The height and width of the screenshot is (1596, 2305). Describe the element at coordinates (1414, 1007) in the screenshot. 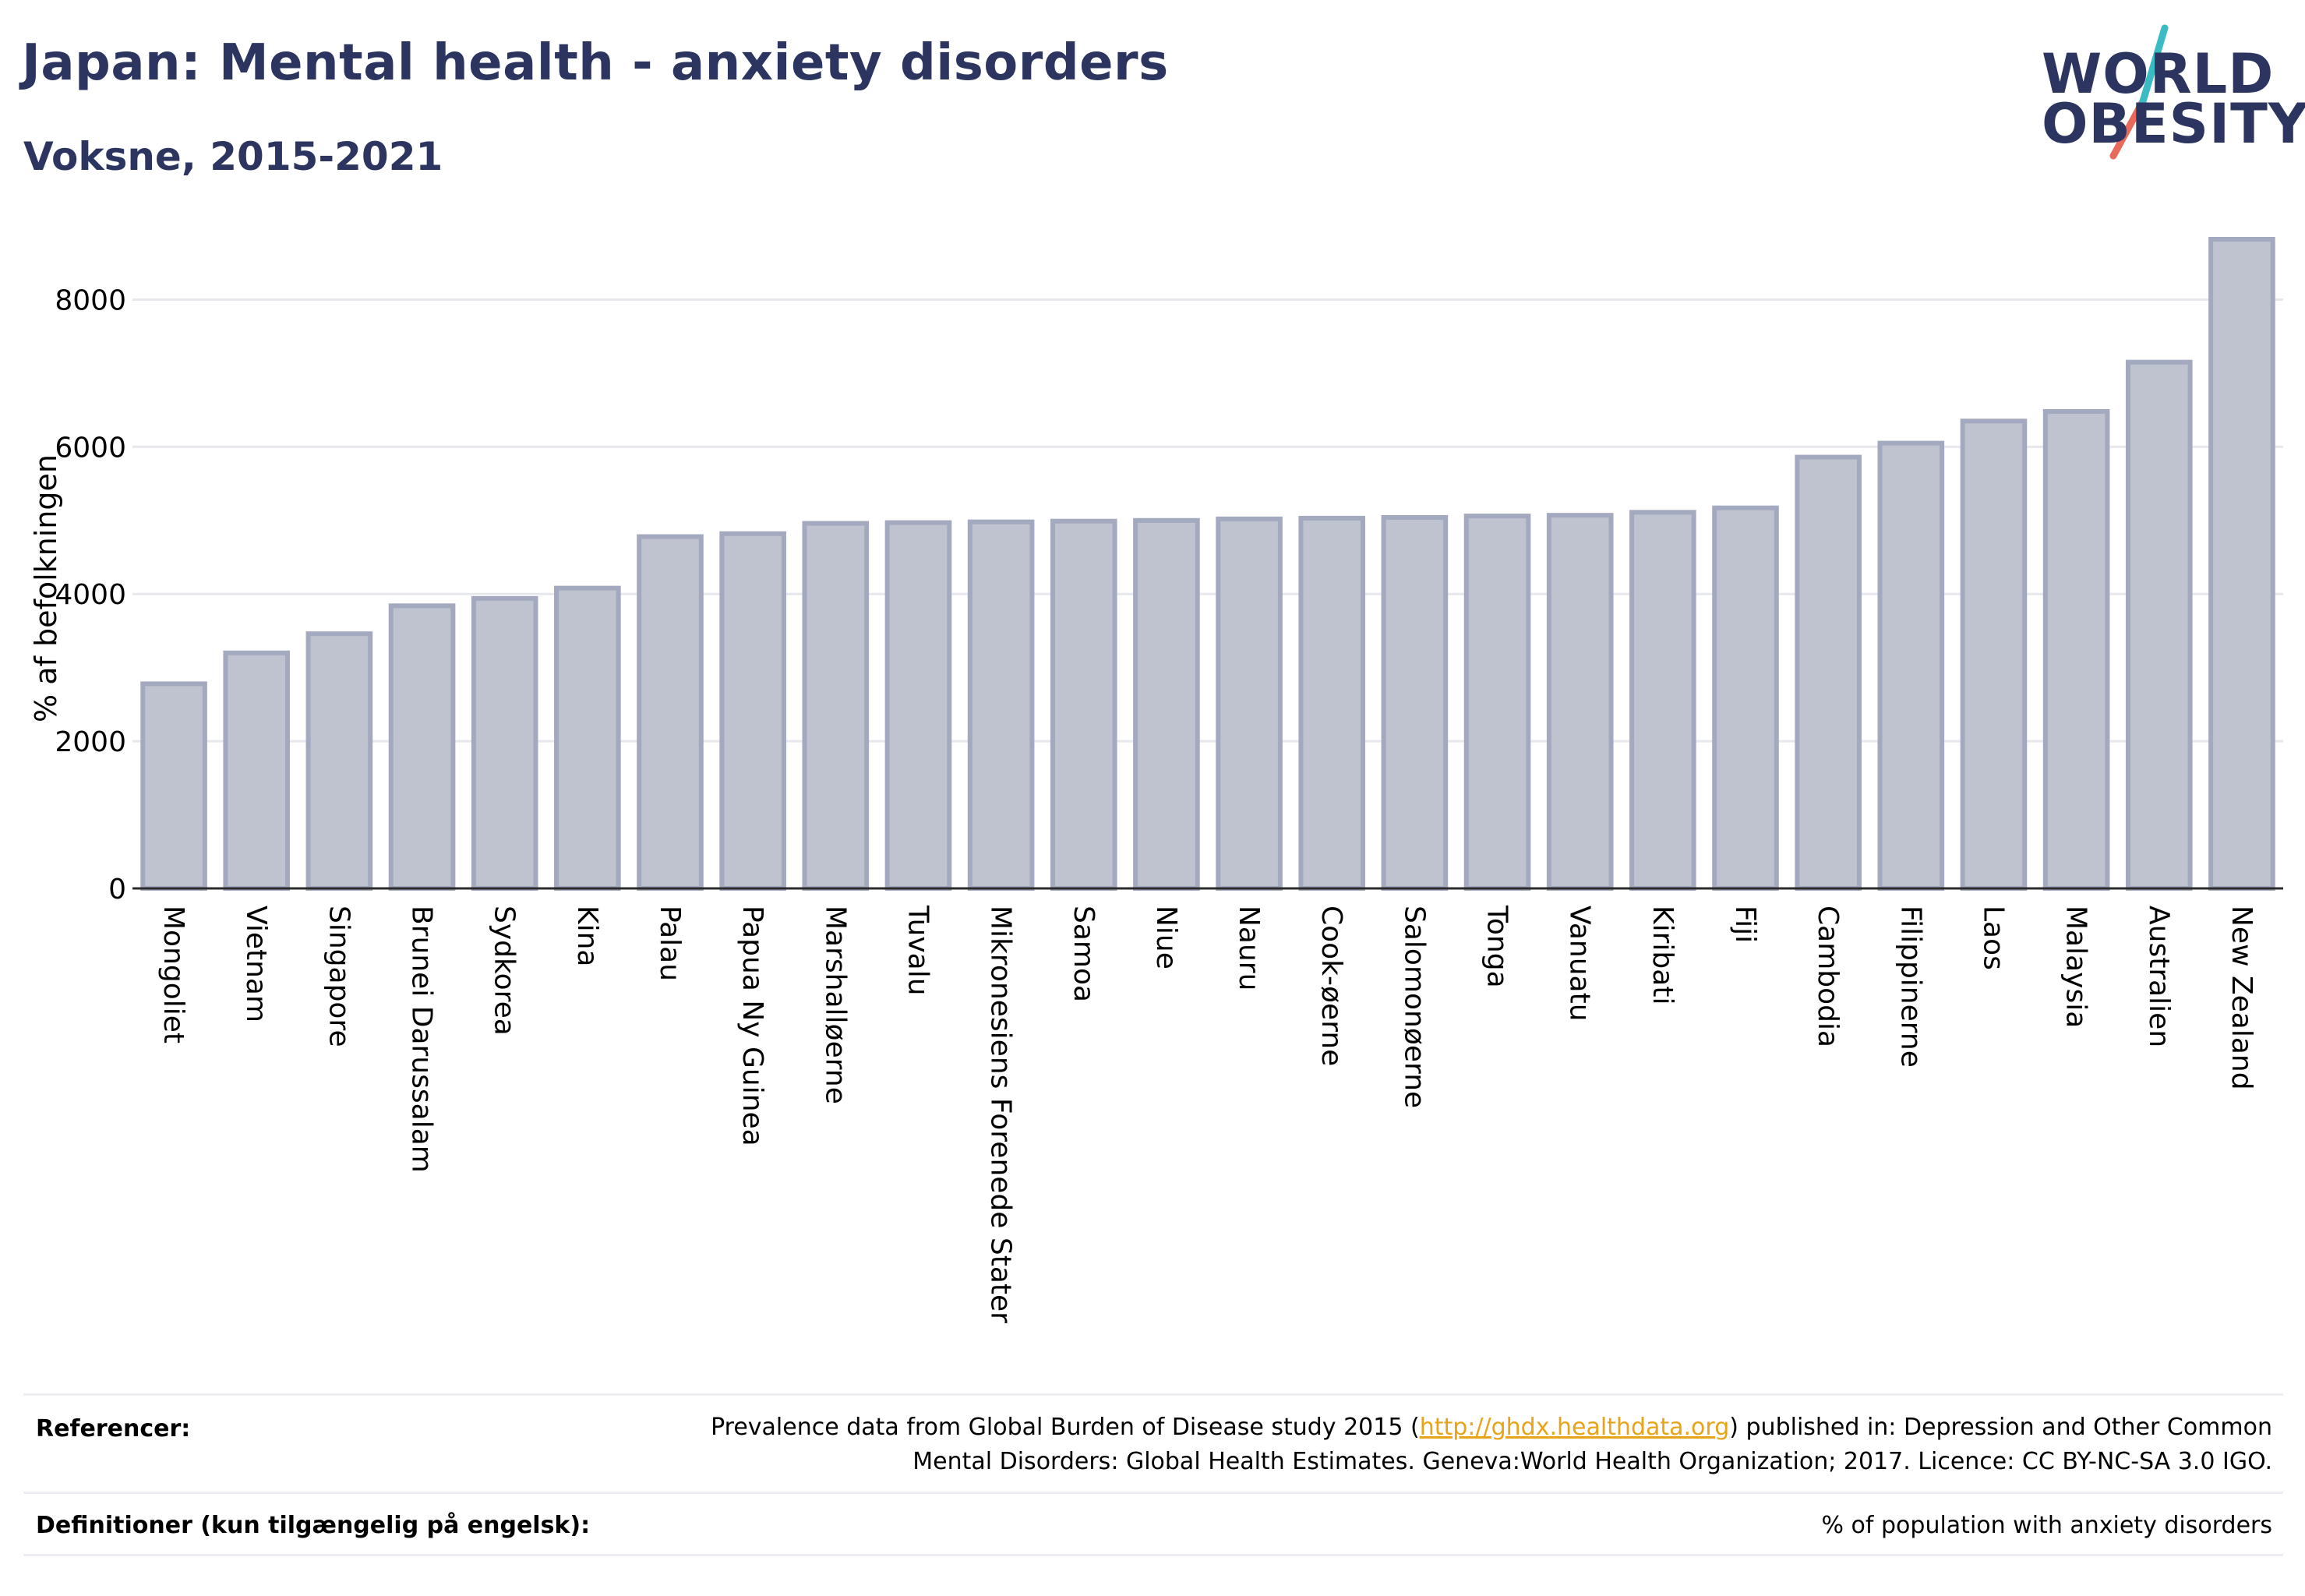

I see `x-tick-label: Salomonøerne` at that location.